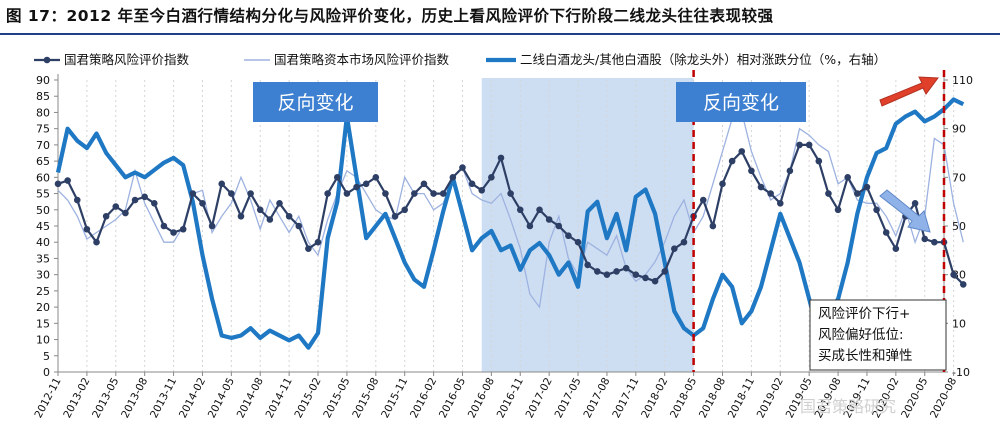 This screenshot has height=434, width=1000. Describe the element at coordinates (962, 80) in the screenshot. I see `y-right-tick-label: 110` at that location.